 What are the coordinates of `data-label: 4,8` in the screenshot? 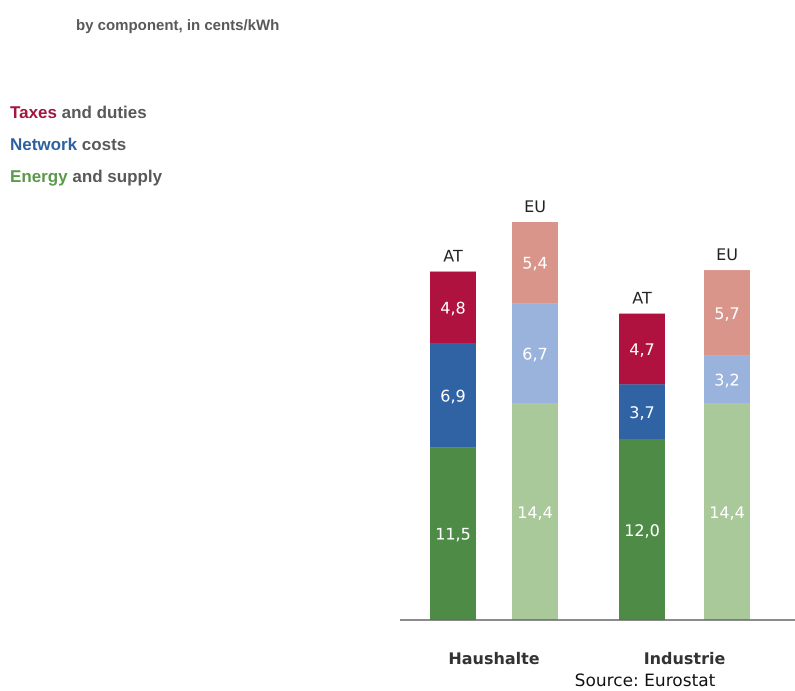 It's located at (453, 308).